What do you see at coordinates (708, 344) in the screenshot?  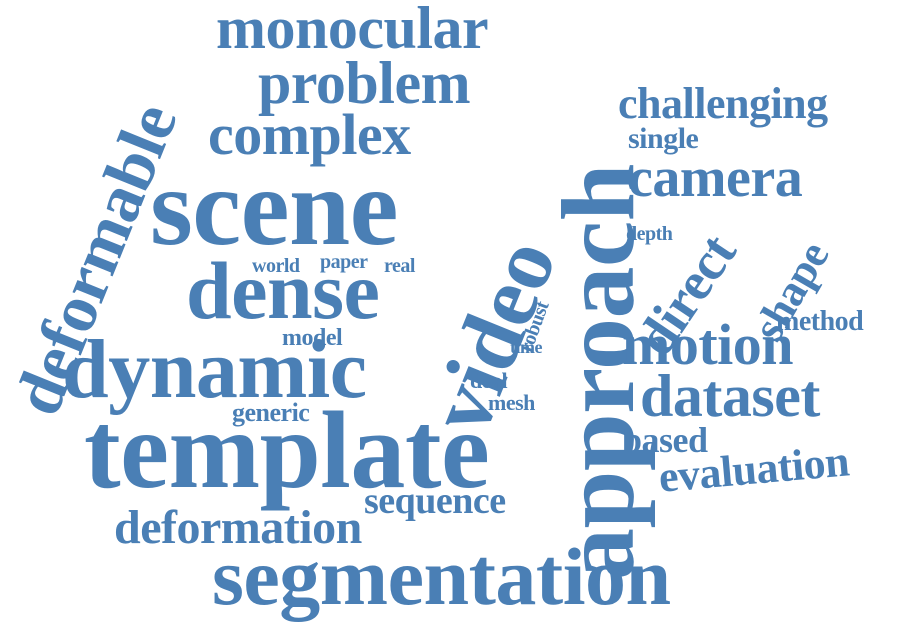 I see `word-motion: motion` at bounding box center [708, 344].